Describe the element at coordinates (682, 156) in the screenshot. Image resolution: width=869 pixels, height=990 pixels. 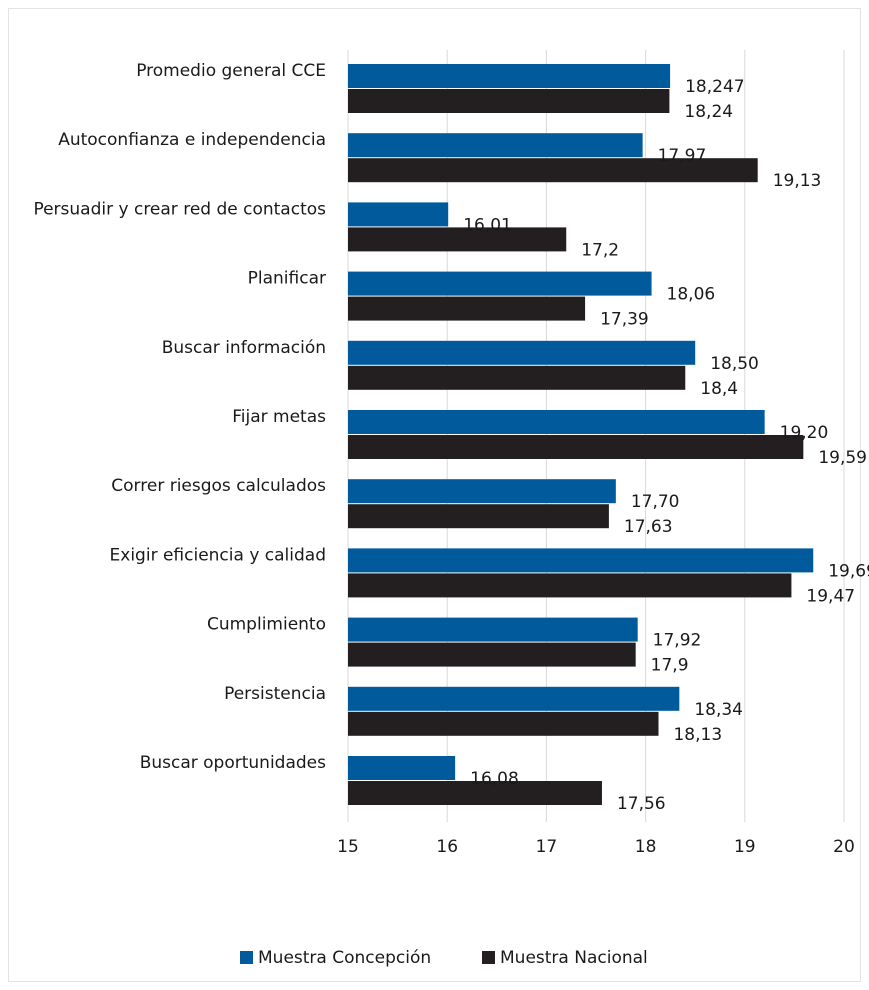
I see `data-label: 17,97` at that location.